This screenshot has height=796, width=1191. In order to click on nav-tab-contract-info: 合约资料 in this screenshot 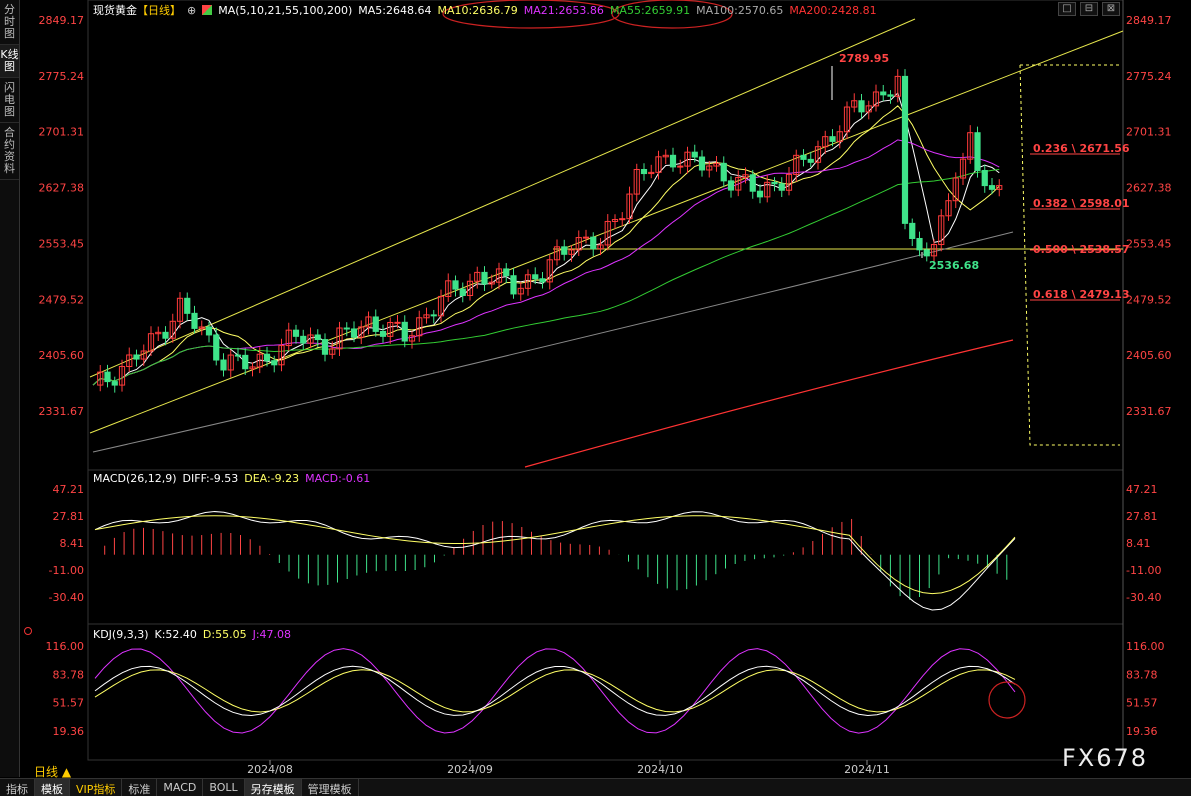, I will do `click(9, 151)`.